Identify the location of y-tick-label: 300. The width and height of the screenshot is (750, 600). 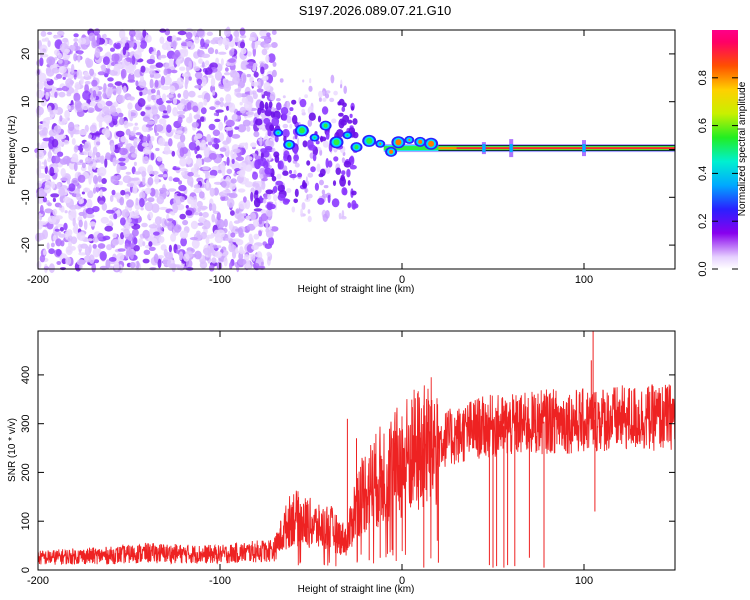
(26, 424).